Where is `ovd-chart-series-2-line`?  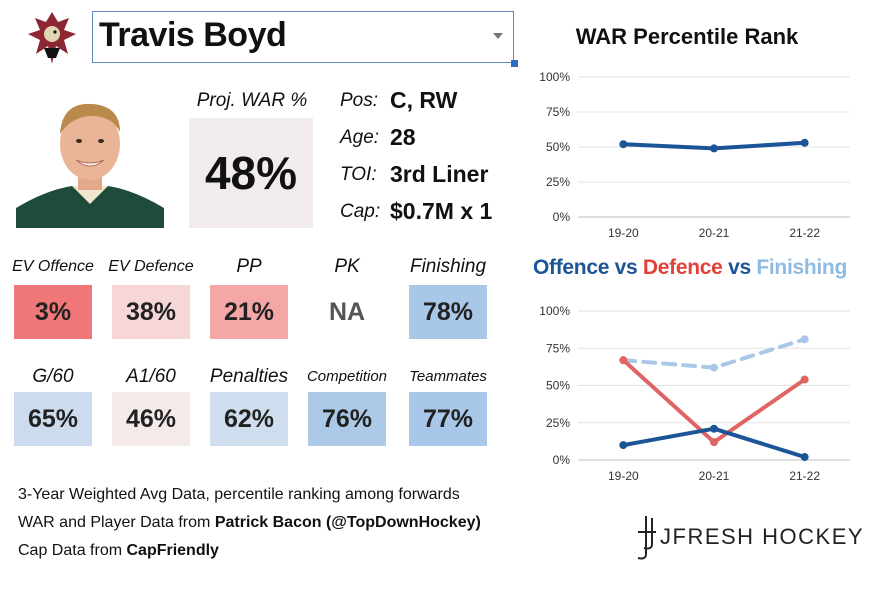
ovd-chart-series-2-line is located at coordinates (714, 353).